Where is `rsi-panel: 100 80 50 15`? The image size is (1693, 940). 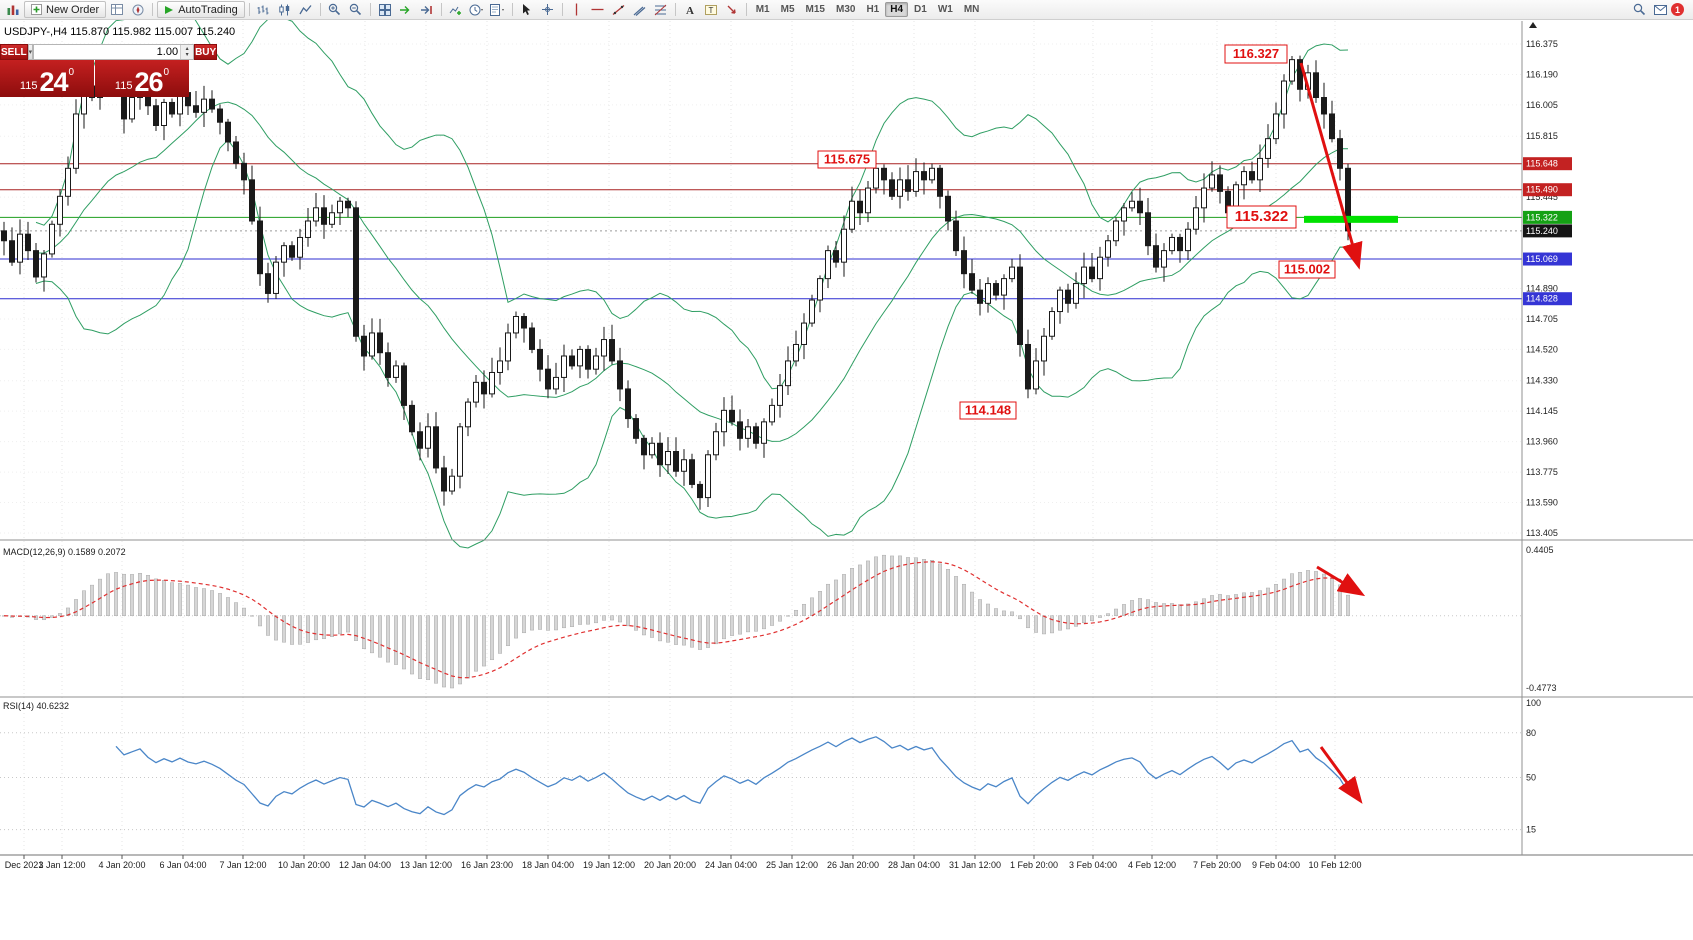
rsi-panel: 100 80 50 15 is located at coordinates (770, 766).